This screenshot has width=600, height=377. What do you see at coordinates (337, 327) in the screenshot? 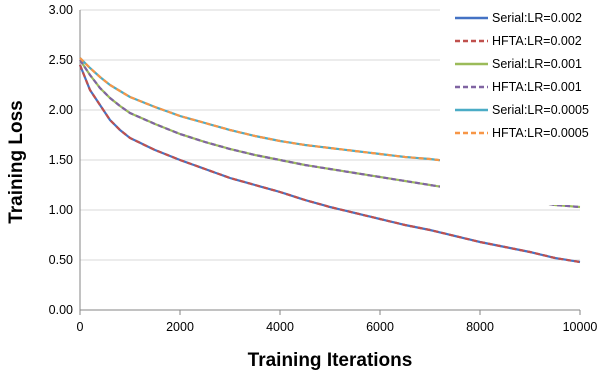
I see `x-tick-labels: 0 2000 4000 6000 8000 10000` at bounding box center [337, 327].